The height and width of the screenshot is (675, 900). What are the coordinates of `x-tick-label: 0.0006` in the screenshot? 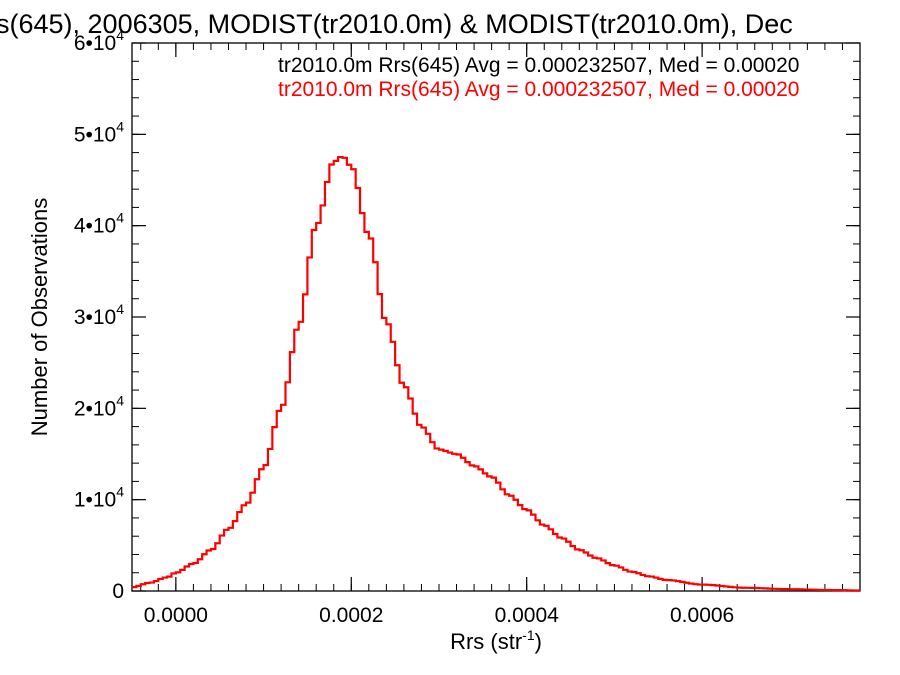 It's located at (702, 615).